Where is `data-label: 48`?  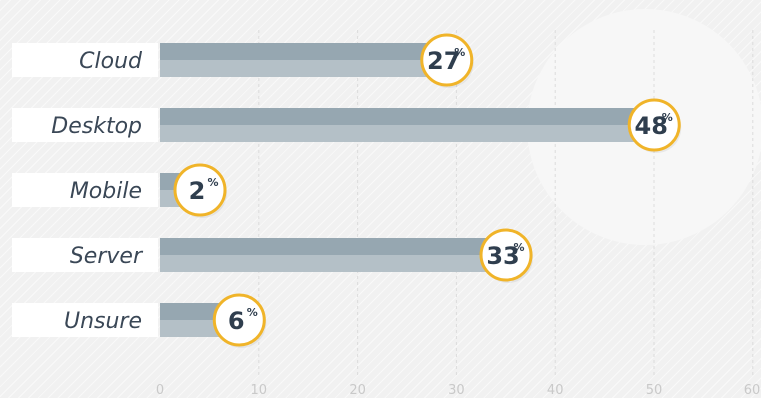
data-label: 48 is located at coordinates (651, 126).